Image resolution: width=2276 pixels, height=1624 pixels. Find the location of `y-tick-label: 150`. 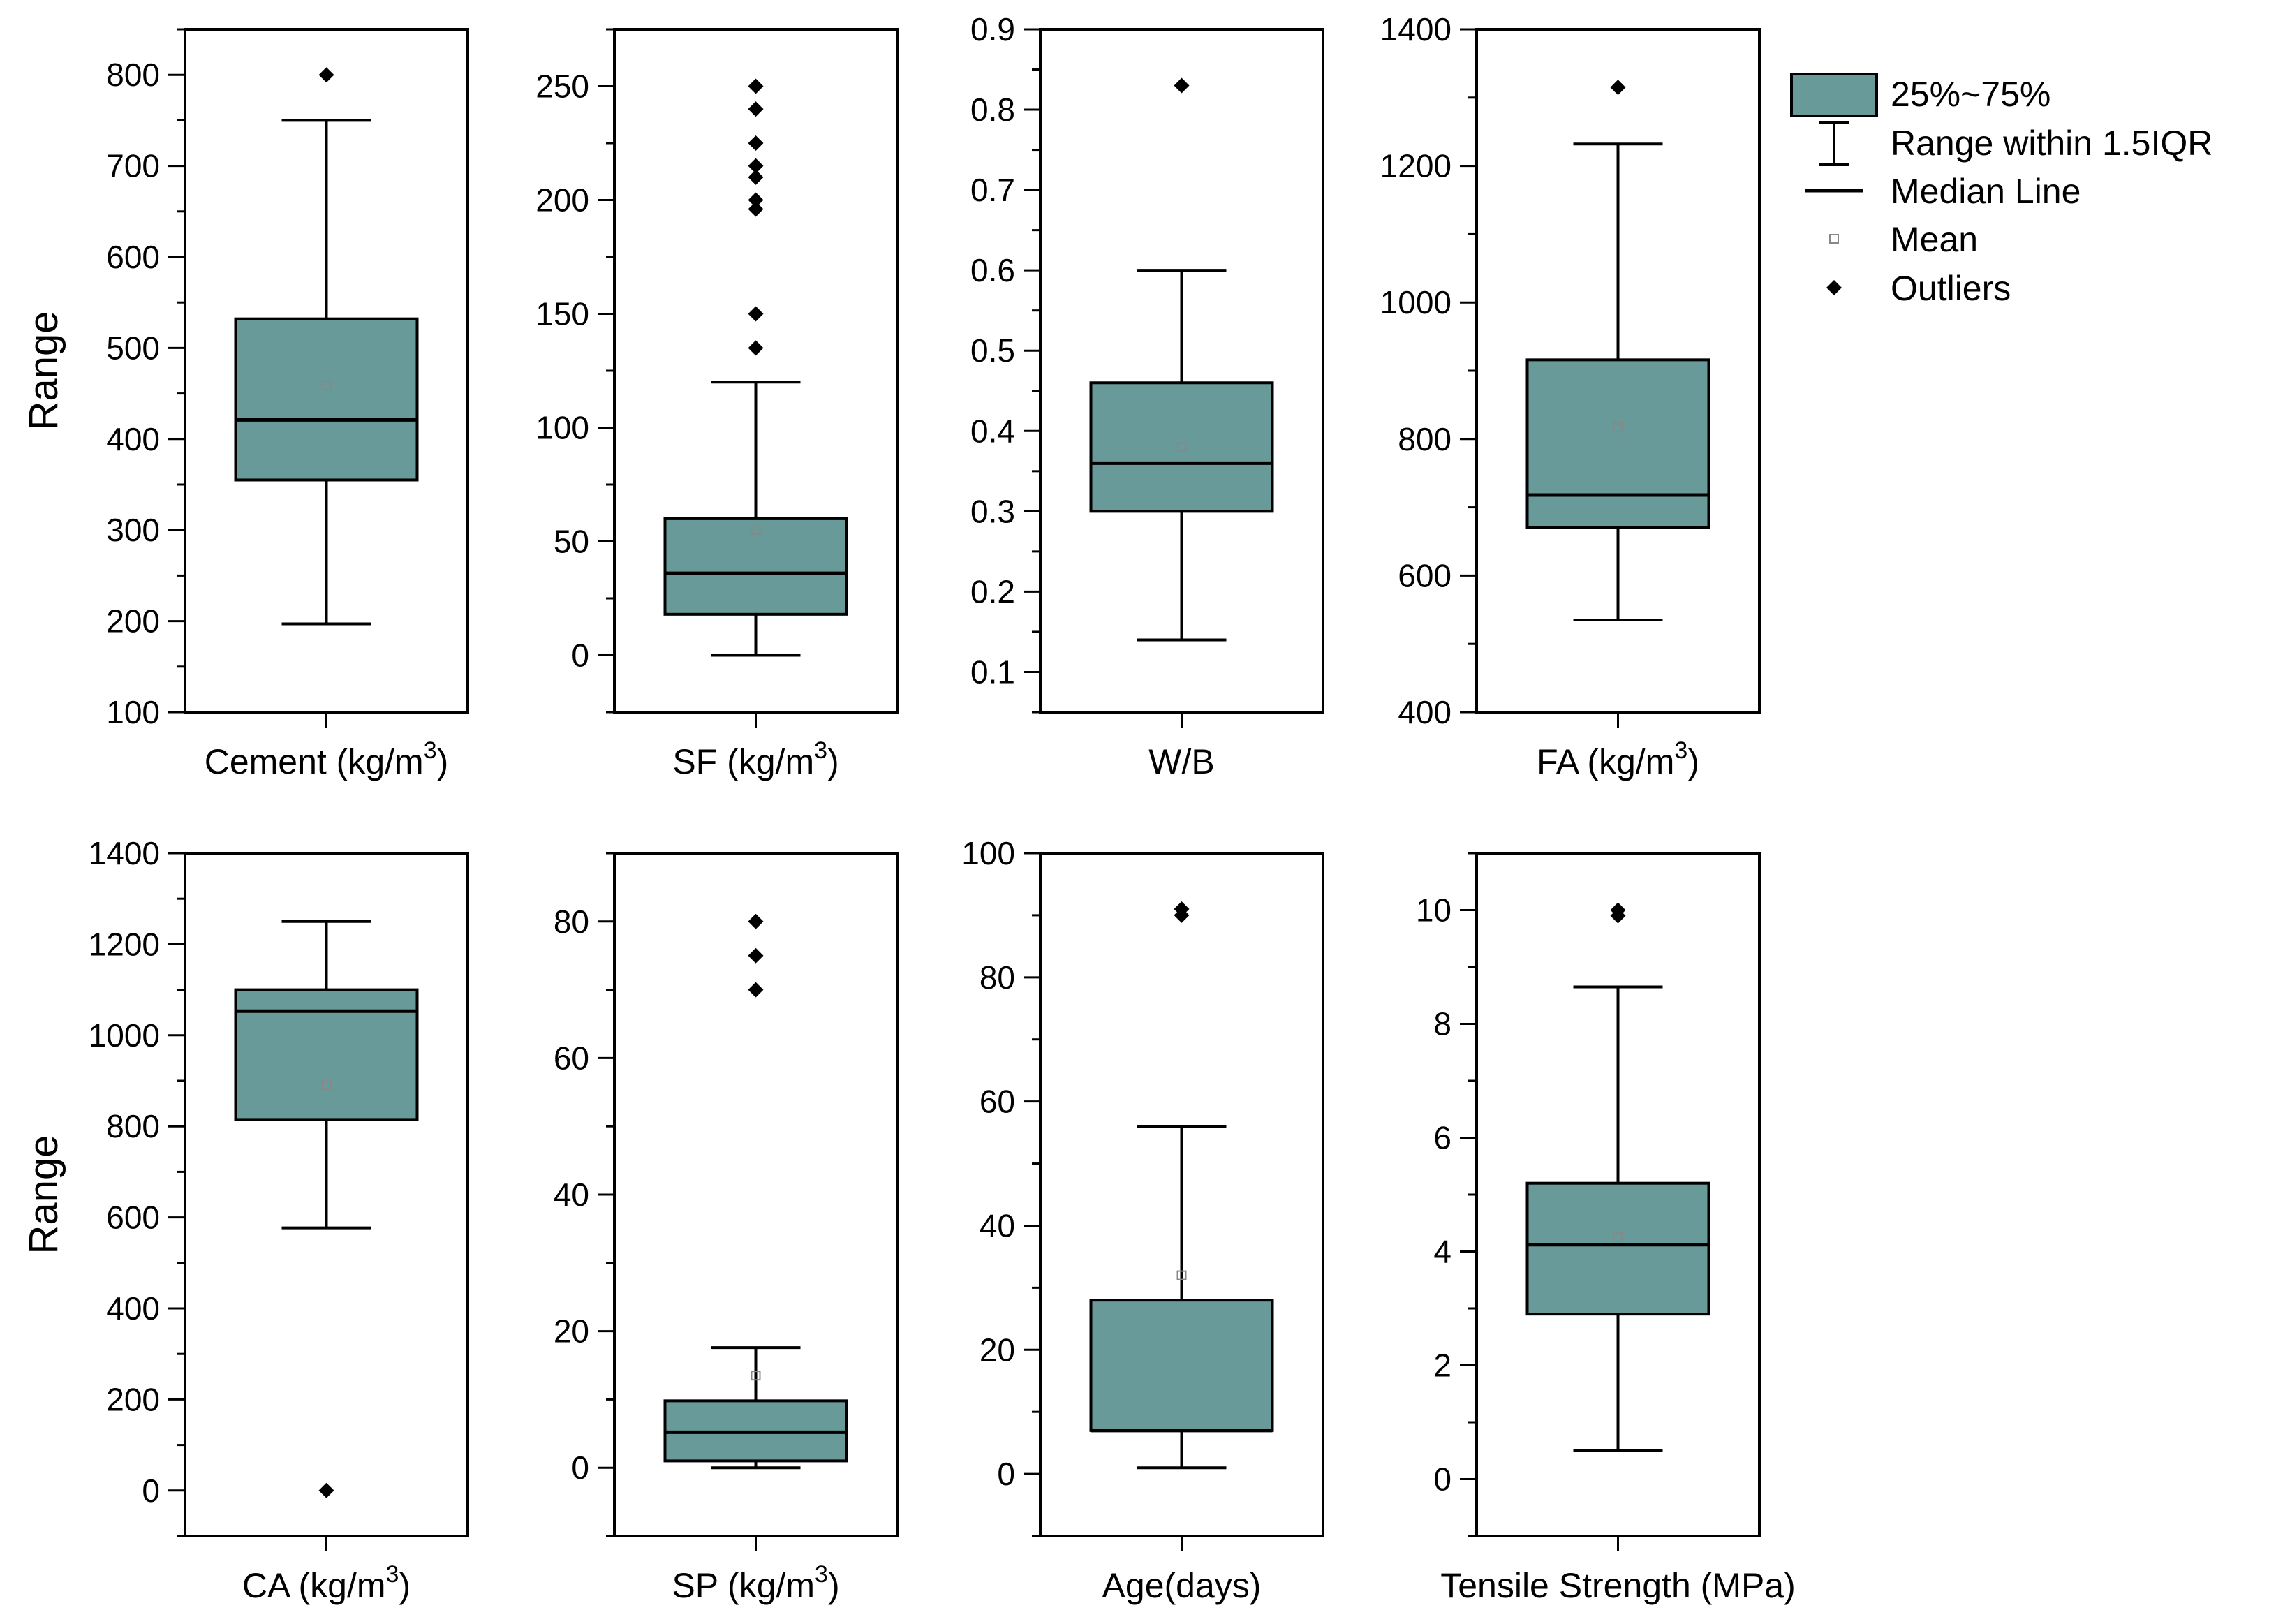

y-tick-label: 150 is located at coordinates (562, 314).